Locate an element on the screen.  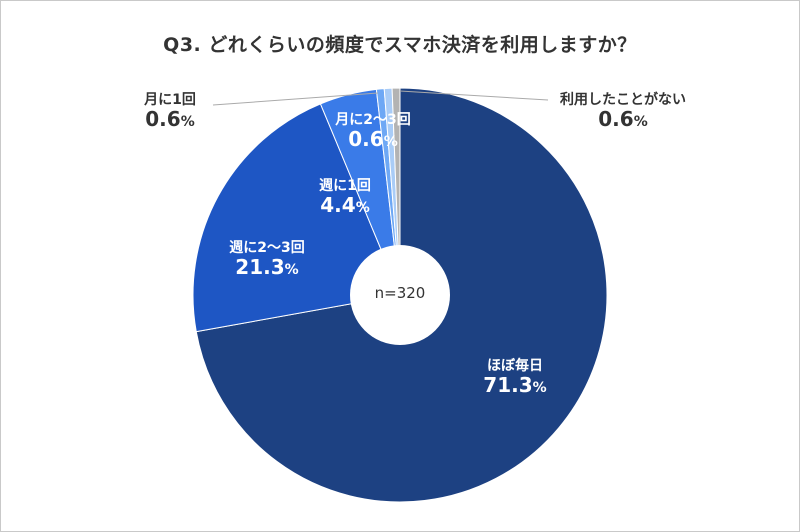
slice-category: 週に1回 is located at coordinates (345, 186).